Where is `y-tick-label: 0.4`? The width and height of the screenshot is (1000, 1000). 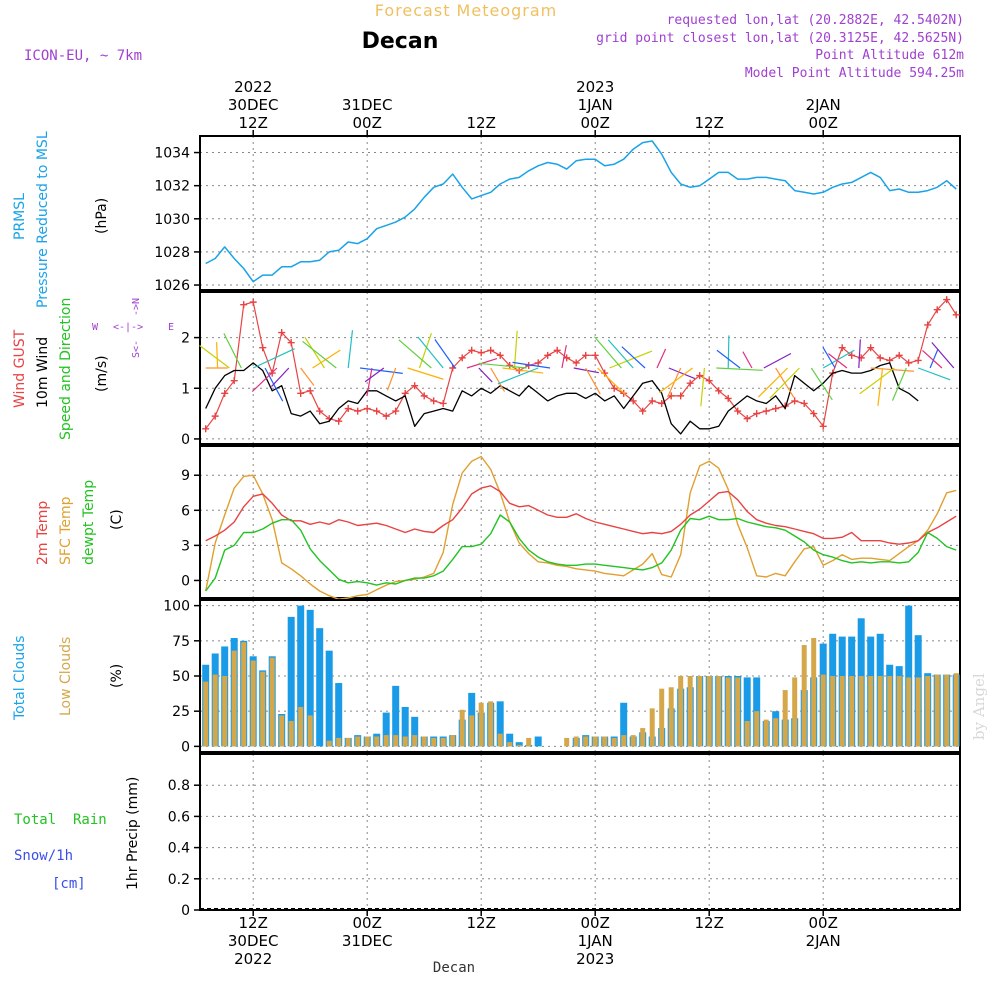
y-tick-label: 0.4 is located at coordinates (179, 849).